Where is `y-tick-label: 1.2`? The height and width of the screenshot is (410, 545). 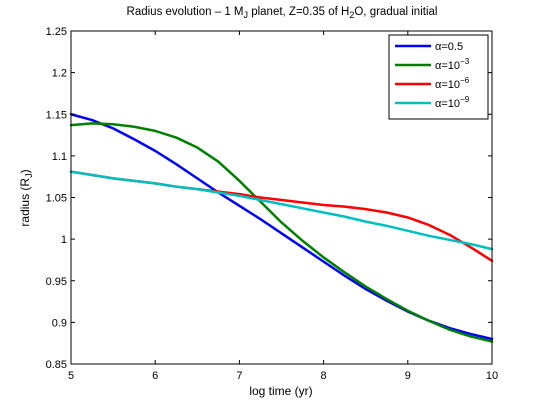 y-tick-label: 1.2 is located at coordinates (59, 74).